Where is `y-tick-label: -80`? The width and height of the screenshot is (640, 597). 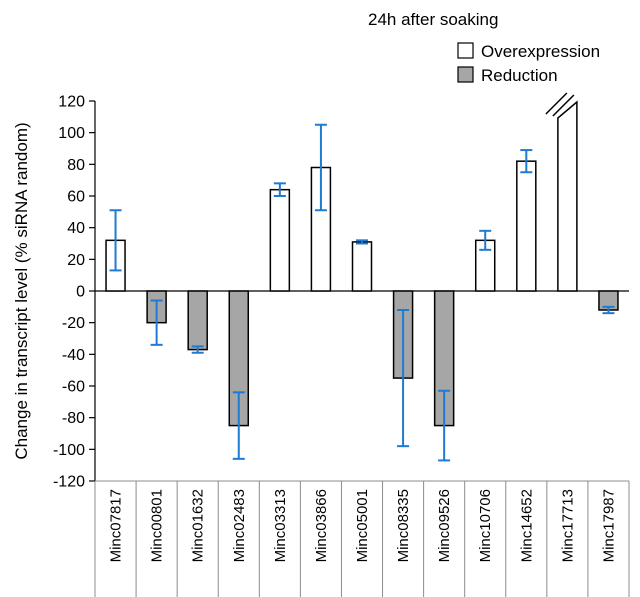
y-tick-label: -80 is located at coordinates (73, 418).